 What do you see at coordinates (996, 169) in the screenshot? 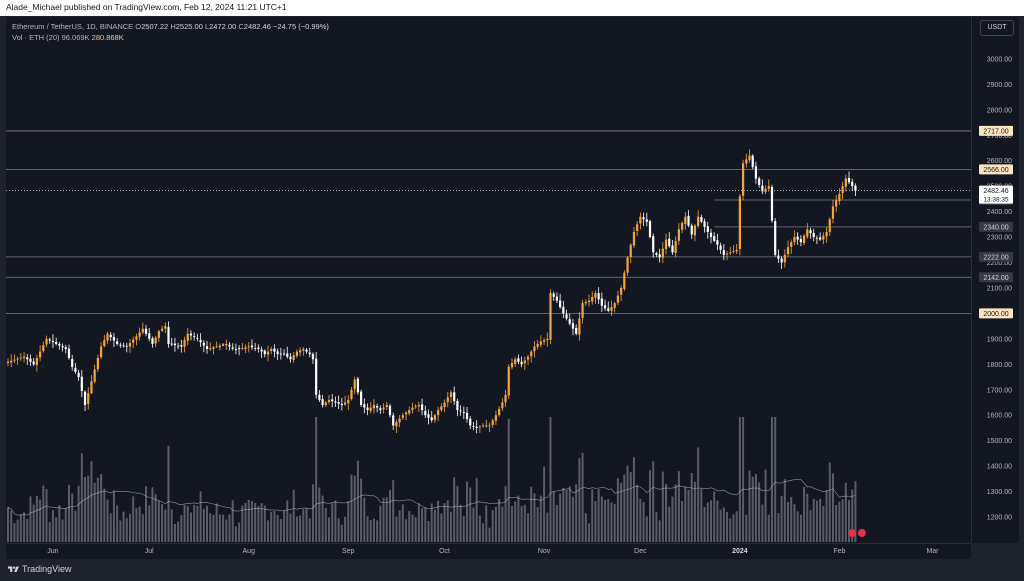
I see `level-label-bg` at bounding box center [996, 169].